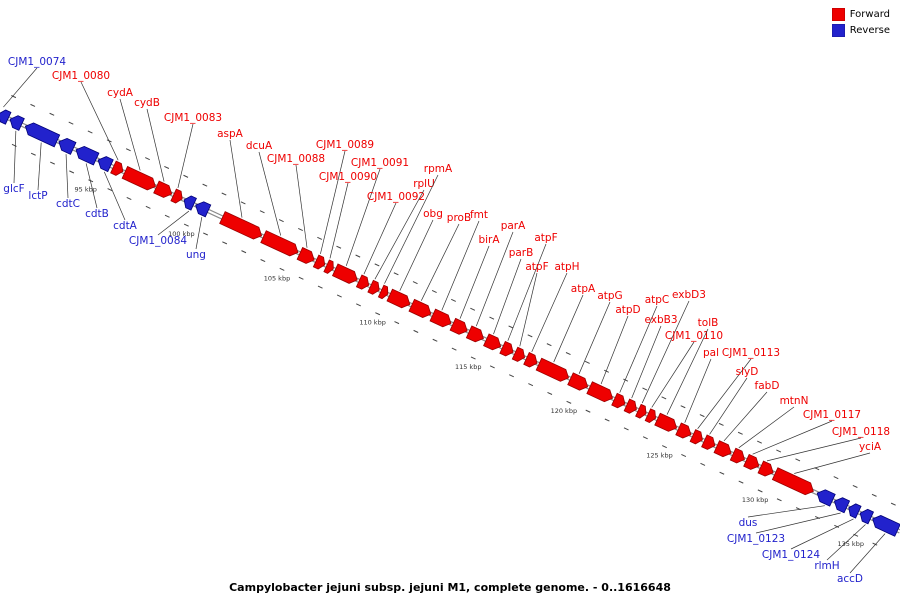 This screenshot has height=600, width=900. What do you see at coordinates (86, 155) in the screenshot?
I see `gene-cdtB` at bounding box center [86, 155].